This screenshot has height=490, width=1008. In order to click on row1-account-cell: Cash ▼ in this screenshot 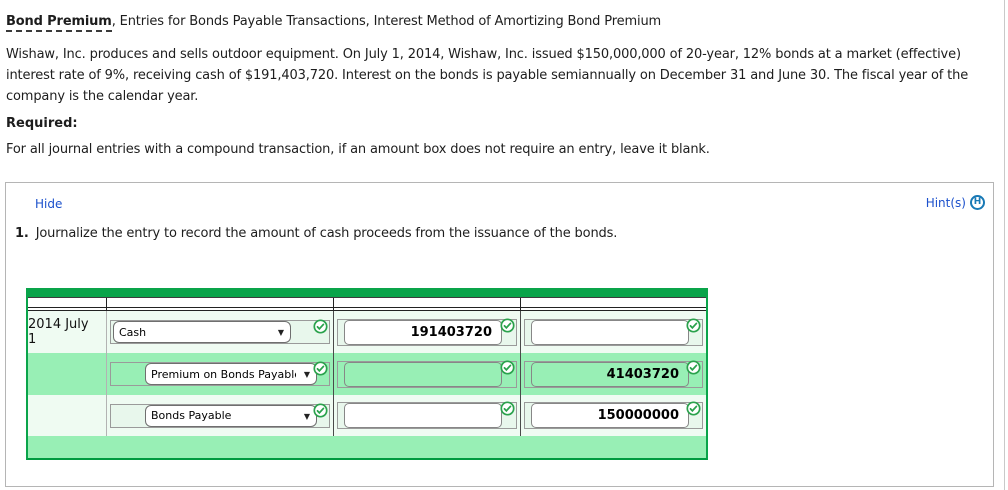, I will do `click(219, 332)`.